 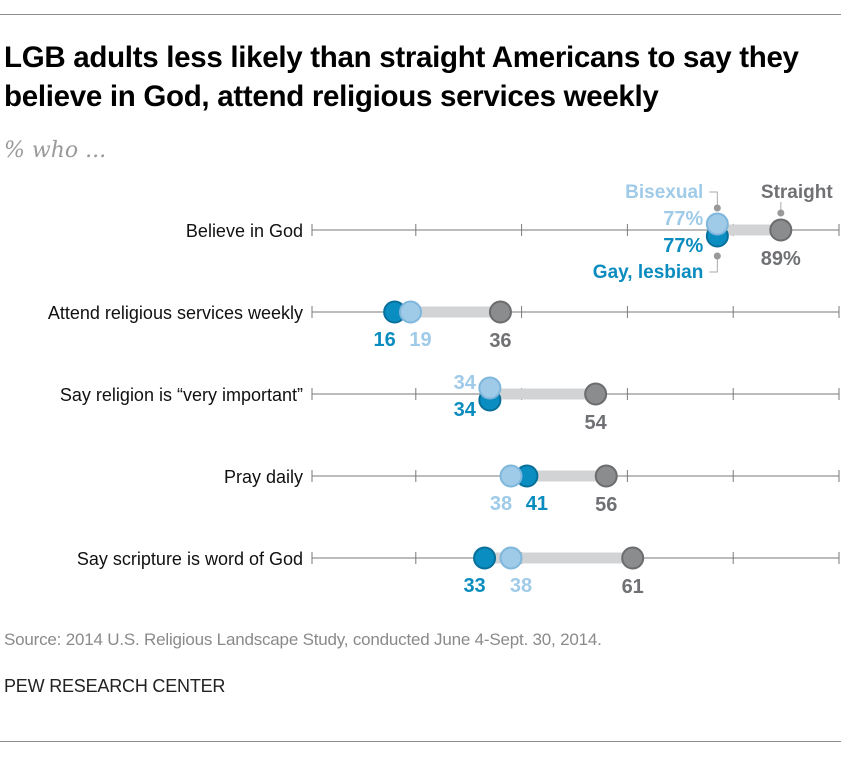 What do you see at coordinates (713, 198) in the screenshot?
I see `leader-line-bisexual` at bounding box center [713, 198].